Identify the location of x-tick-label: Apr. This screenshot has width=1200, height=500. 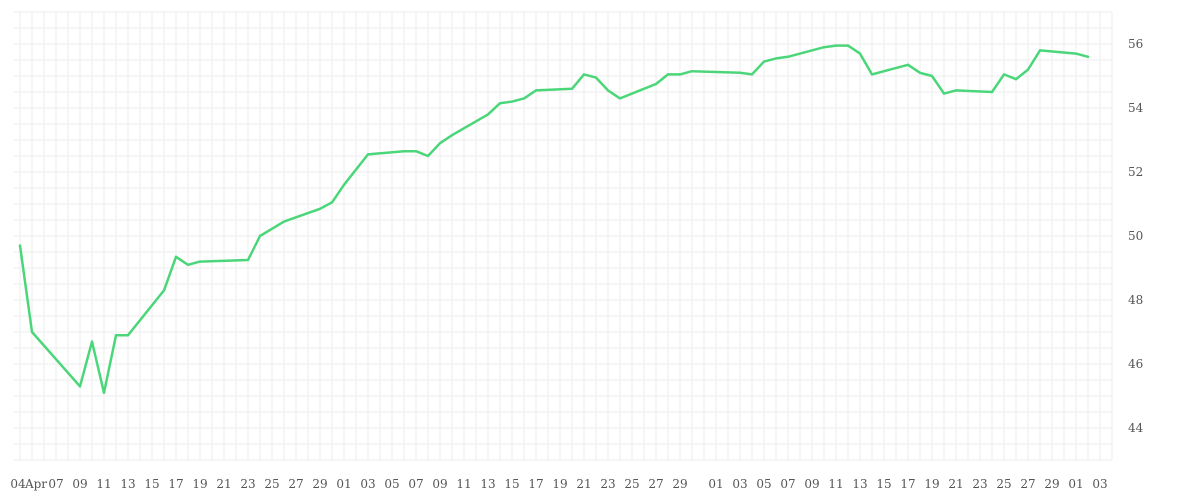
(35, 484).